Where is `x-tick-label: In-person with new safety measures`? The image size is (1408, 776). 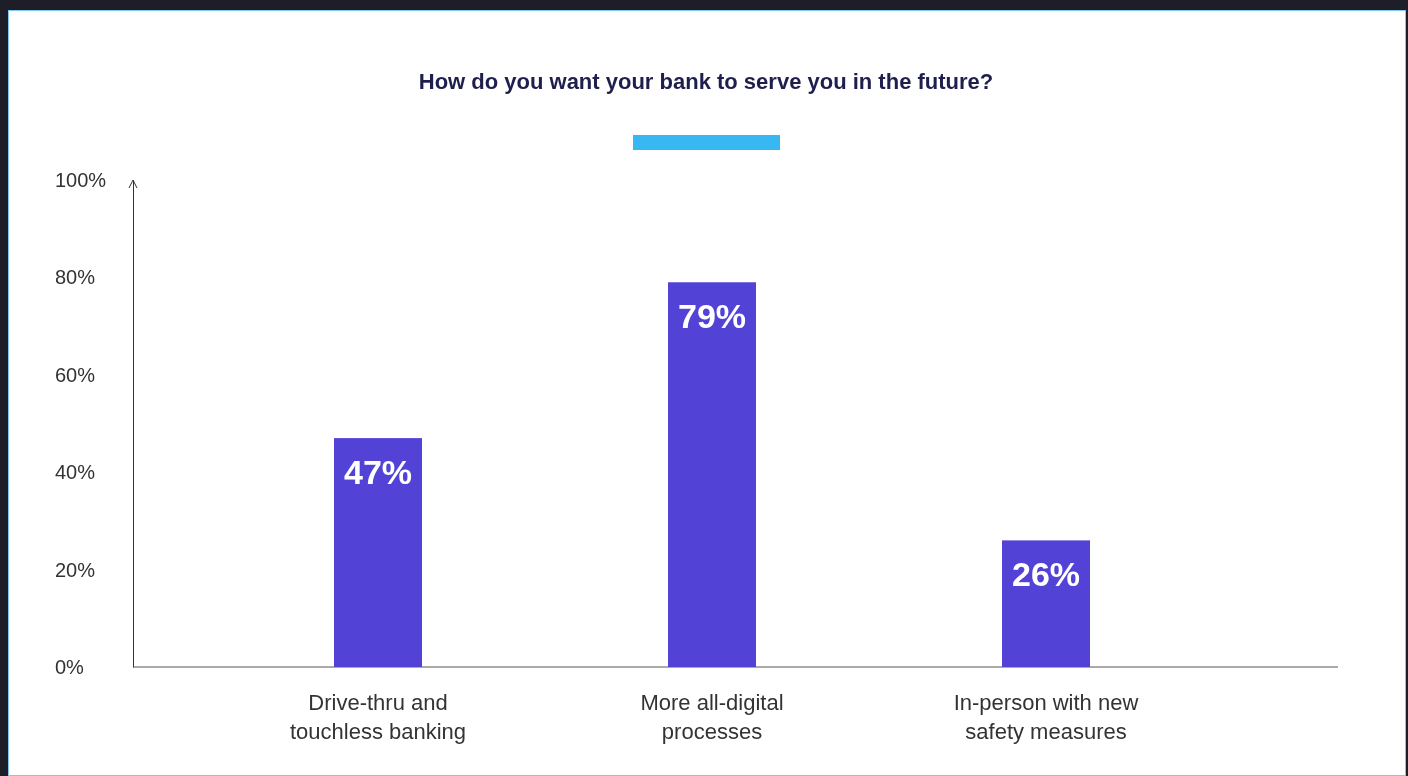
x-tick-label: In-person with new safety measures is located at coordinates (1046, 717).